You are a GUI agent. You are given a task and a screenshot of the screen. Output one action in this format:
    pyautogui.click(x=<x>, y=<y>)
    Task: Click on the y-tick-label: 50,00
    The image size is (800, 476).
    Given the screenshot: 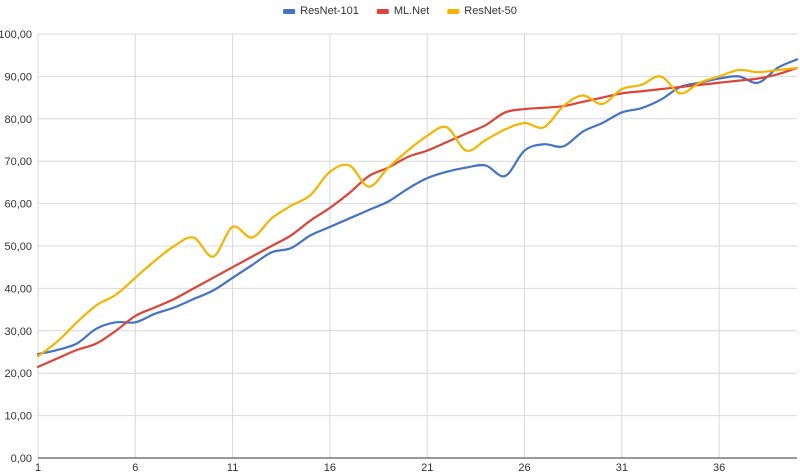 What is the action you would take?
    pyautogui.click(x=18, y=247)
    